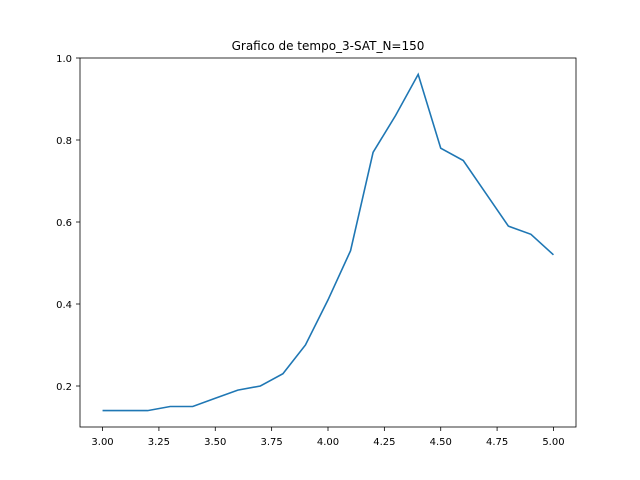 The width and height of the screenshot is (640, 480). Describe the element at coordinates (328, 46) in the screenshot. I see `chart-title: Grafico de tempo_3-SAT_N=150` at that location.